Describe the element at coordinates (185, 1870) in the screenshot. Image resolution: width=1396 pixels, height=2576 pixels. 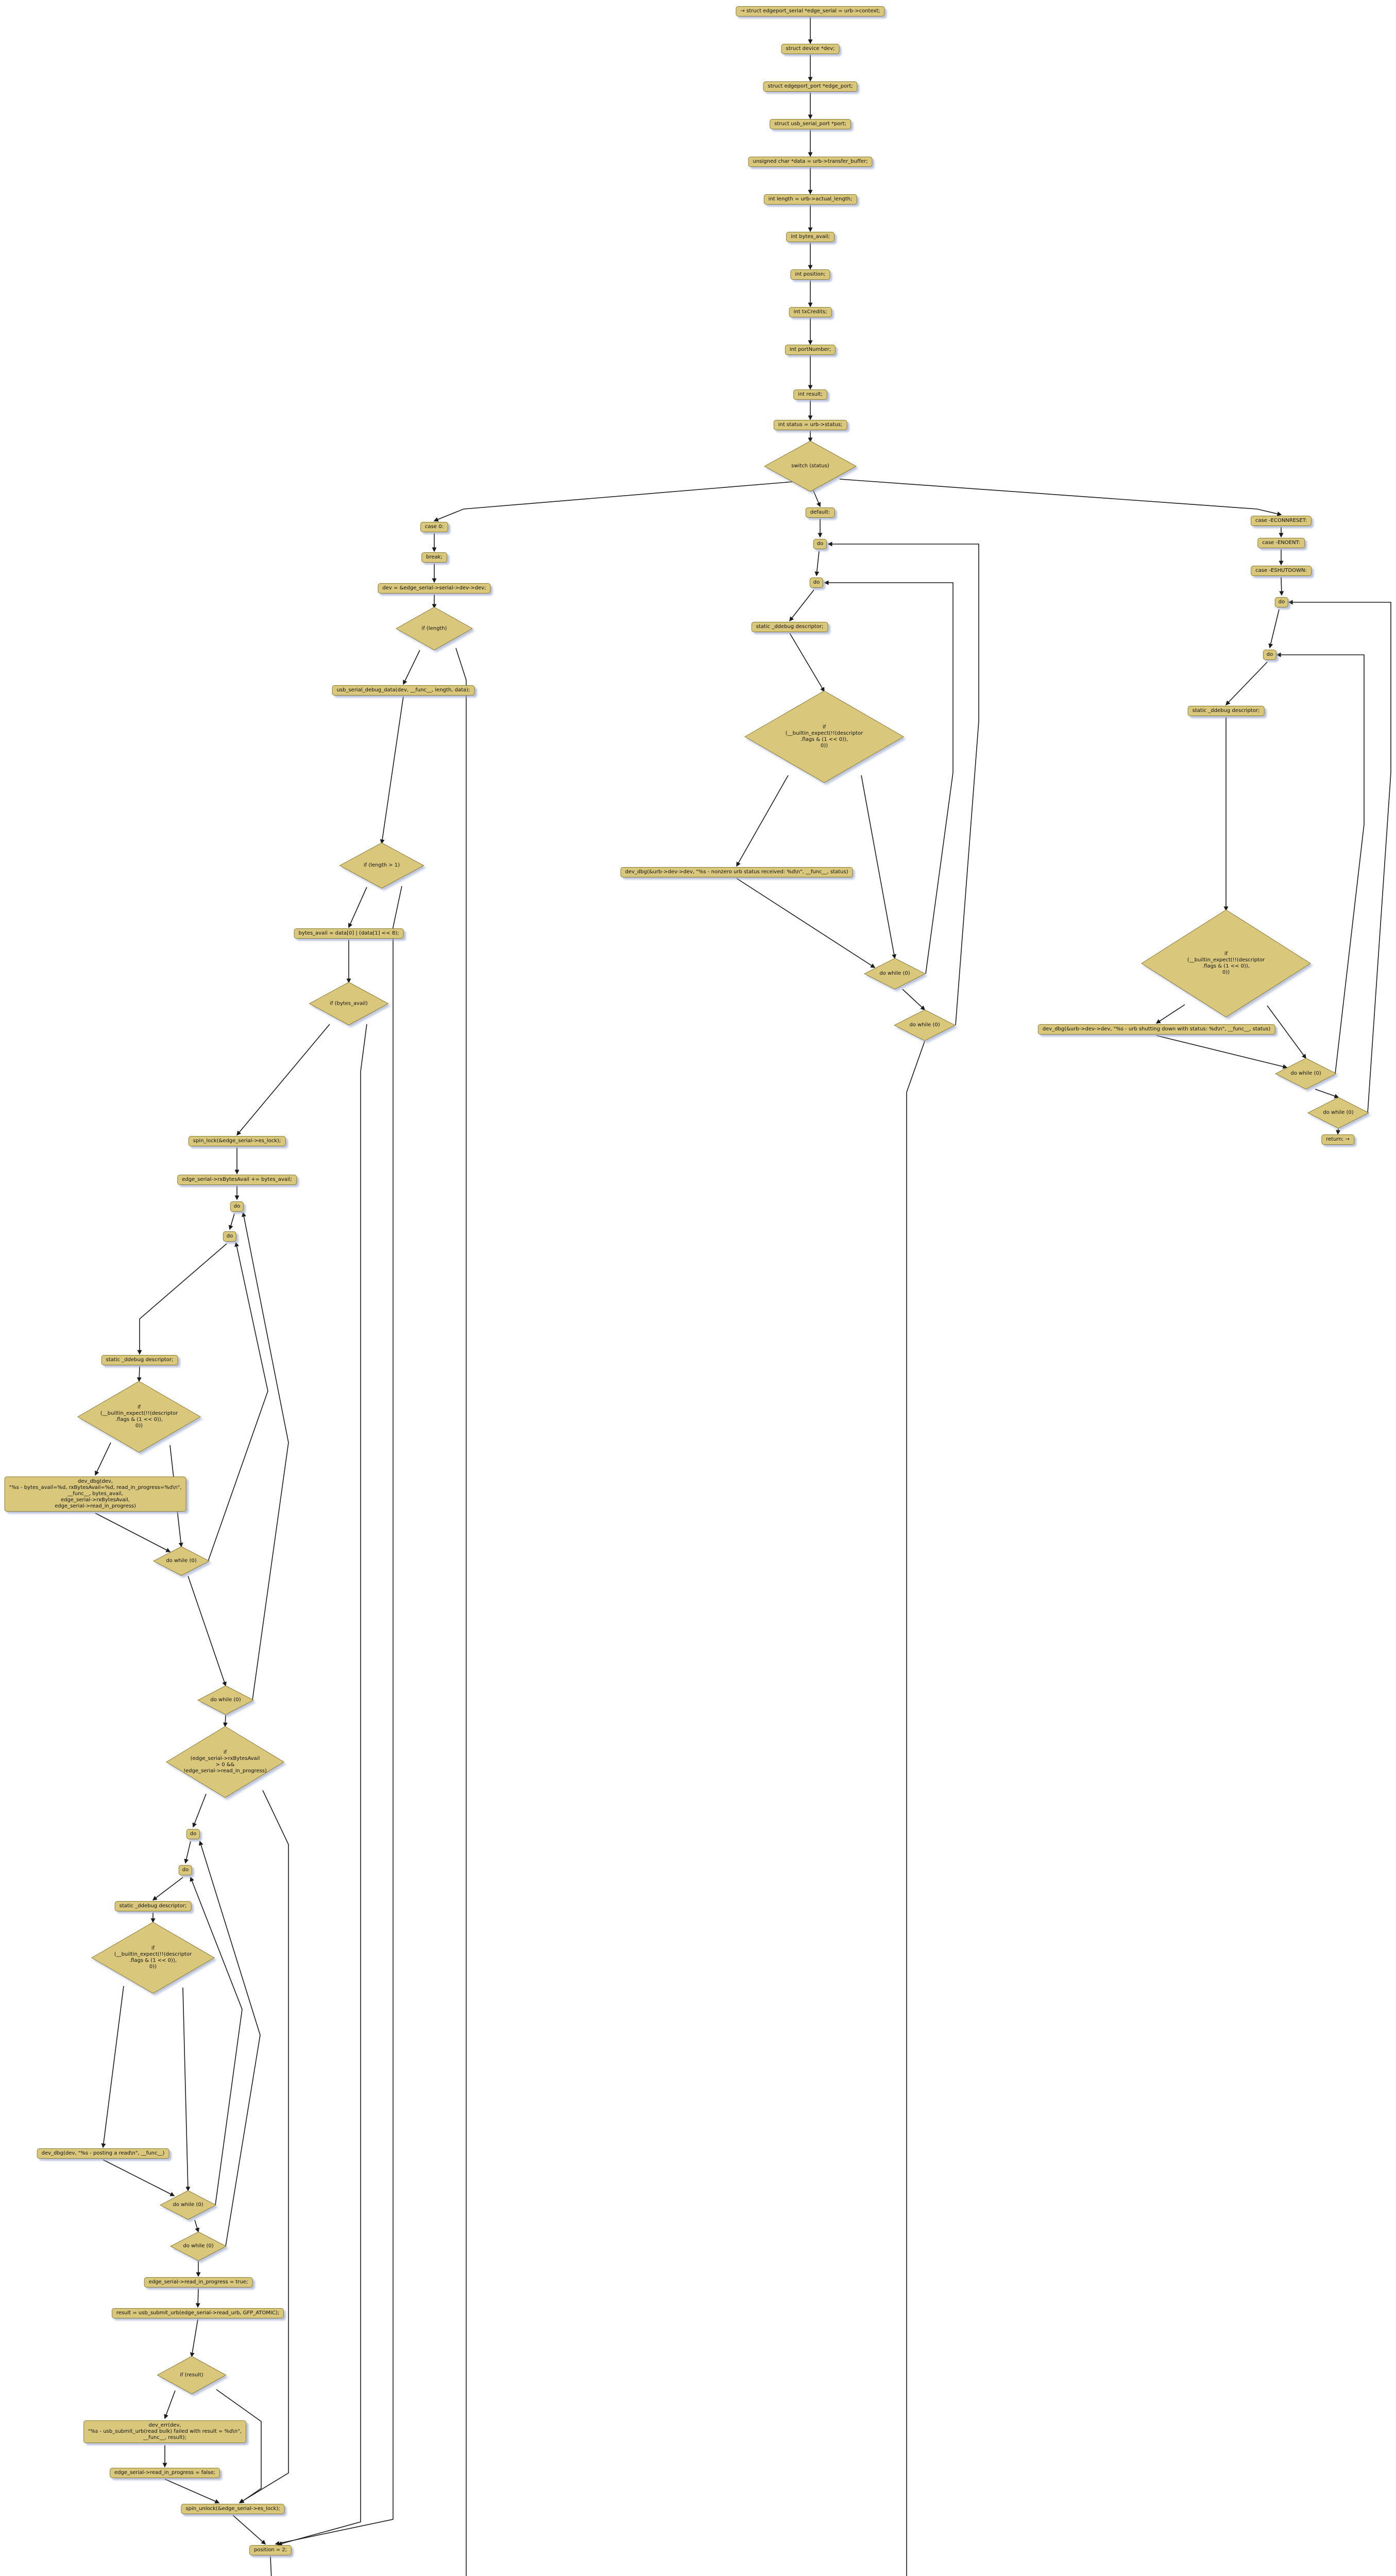
I see `node-do-4: do` at that location.